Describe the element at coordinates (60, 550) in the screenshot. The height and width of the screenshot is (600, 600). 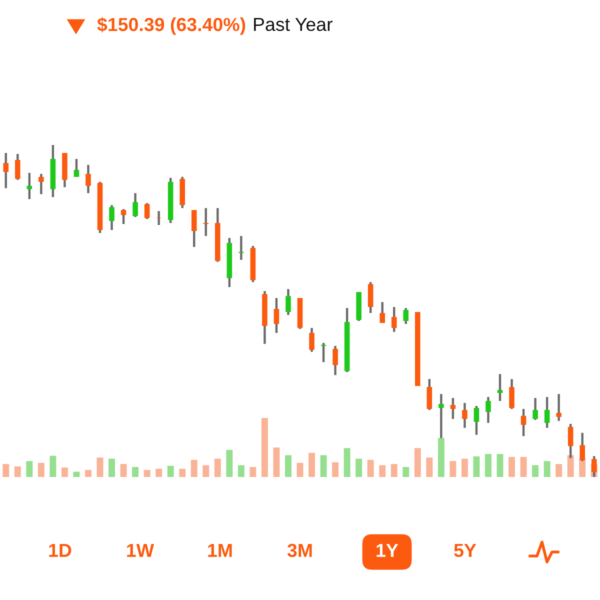
I see `category-label: 1D` at that location.